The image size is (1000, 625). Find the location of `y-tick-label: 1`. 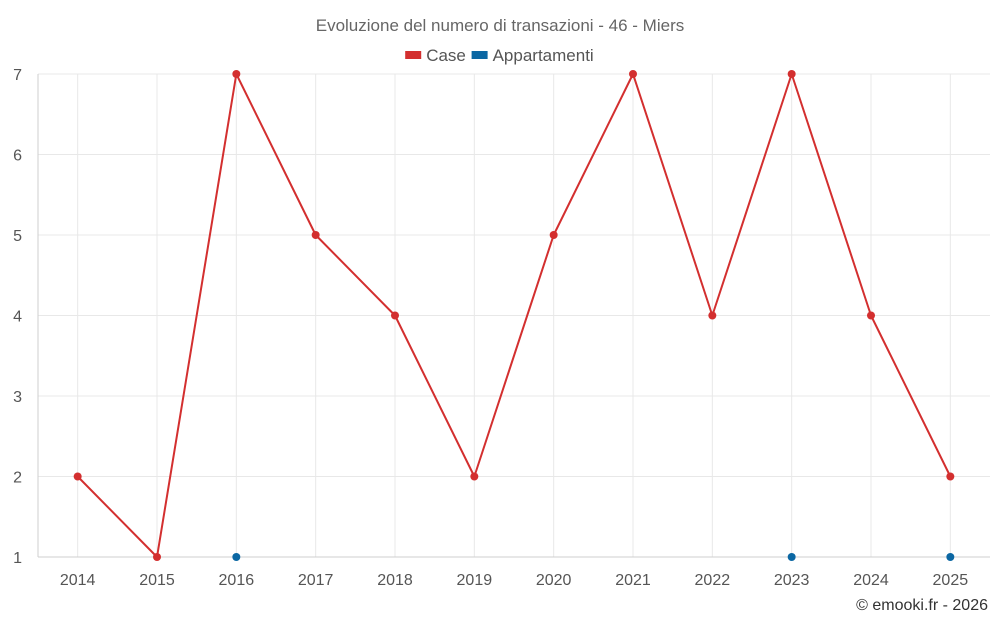

y-tick-label: 1 is located at coordinates (17, 558).